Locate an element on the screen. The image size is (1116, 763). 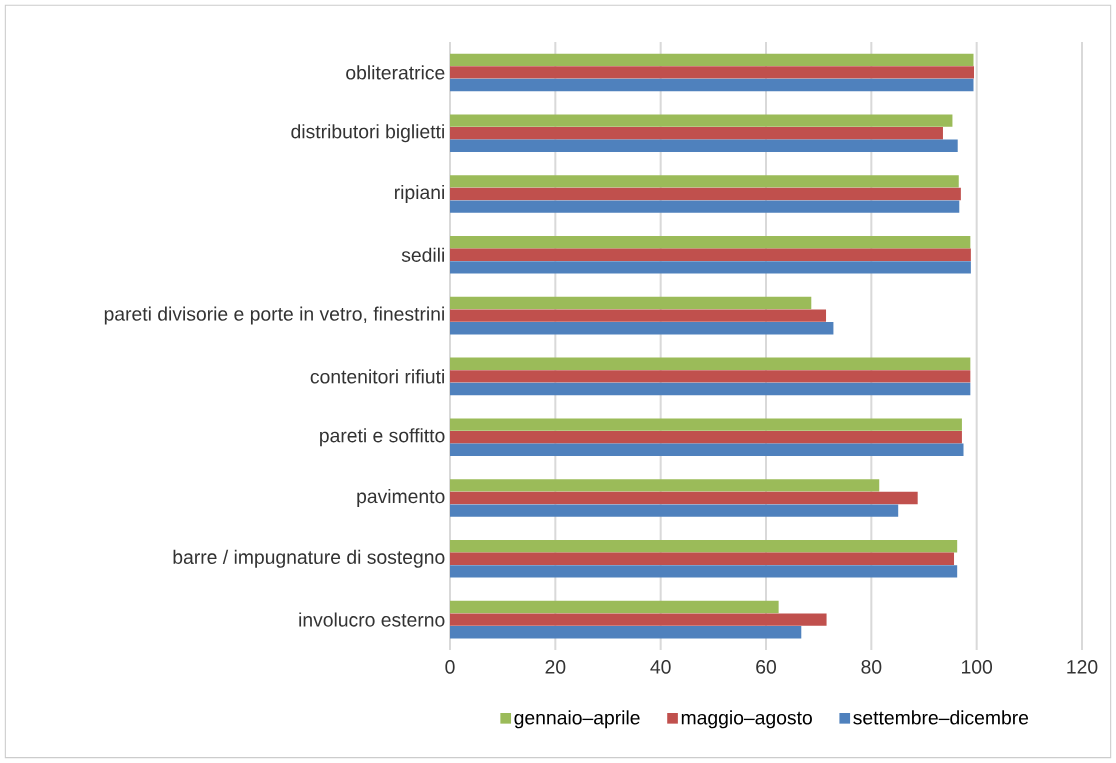
x-tick-label: 40 is located at coordinates (660, 667).